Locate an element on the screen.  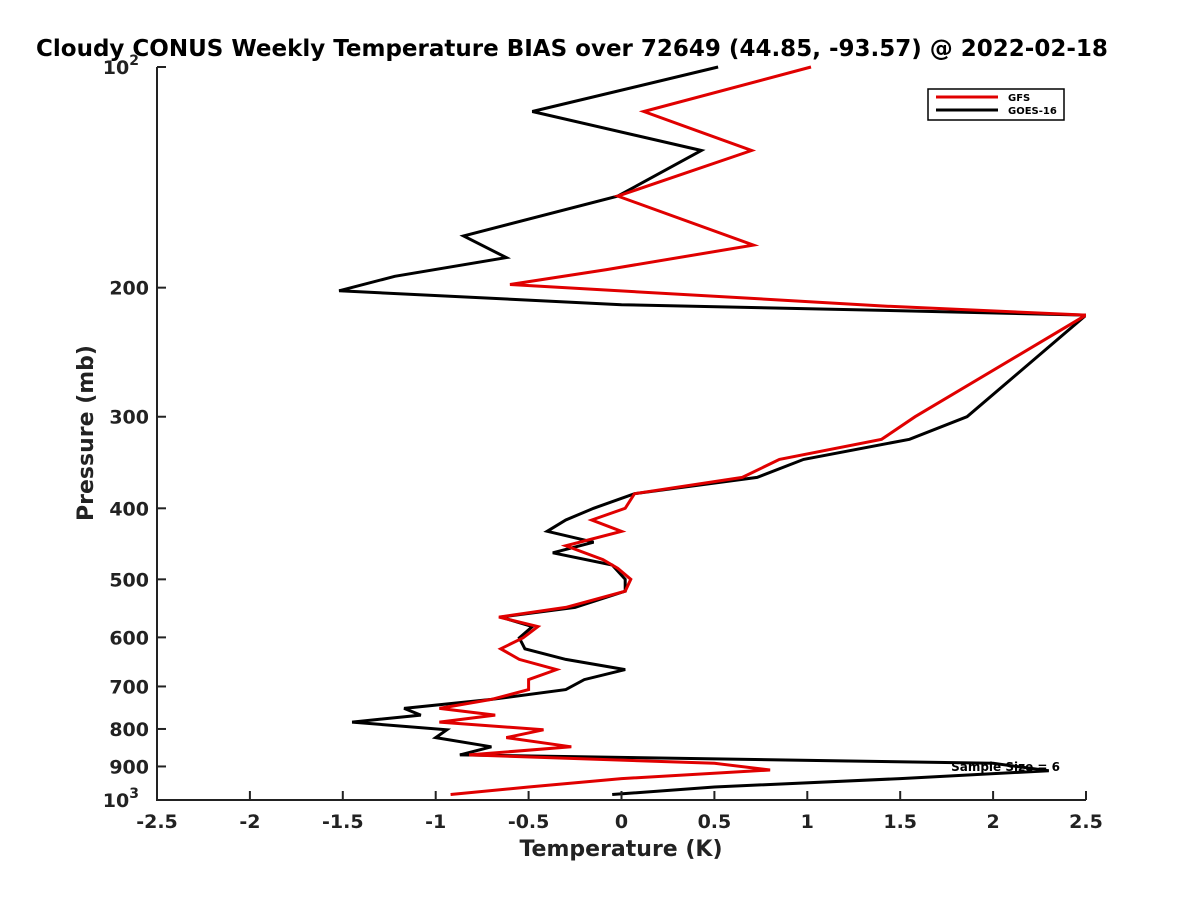
x-tick-label: 2.5 is located at coordinates (1086, 822).